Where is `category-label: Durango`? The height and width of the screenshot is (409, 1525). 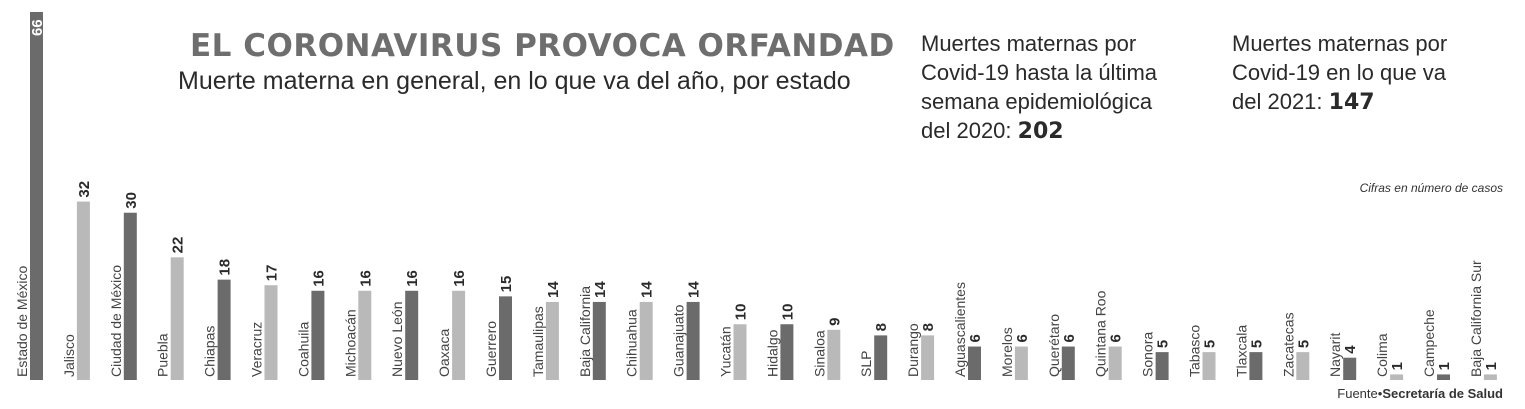
category-label: Durango is located at coordinates (913, 350).